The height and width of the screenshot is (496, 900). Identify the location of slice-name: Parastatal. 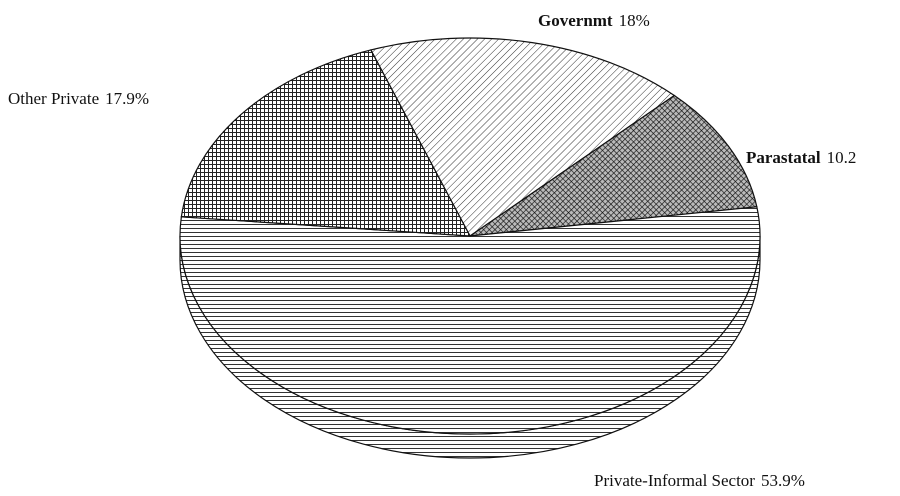
(783, 157).